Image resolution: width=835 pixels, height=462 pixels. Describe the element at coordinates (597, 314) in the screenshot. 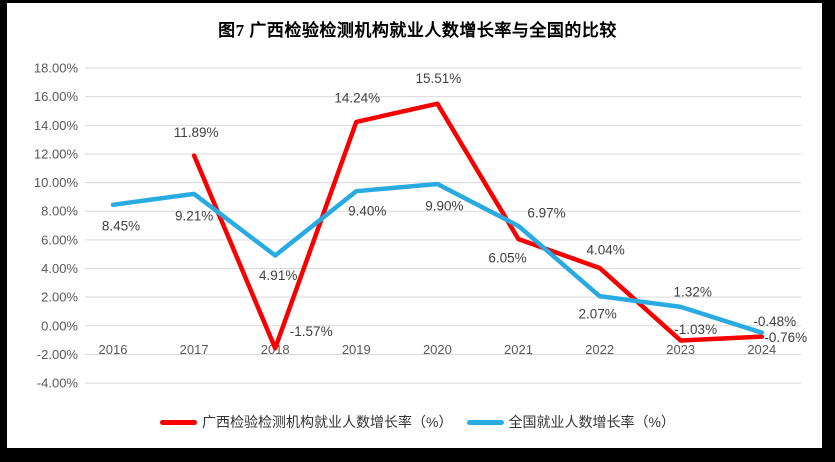

I see `data-label-1: 2.07%` at that location.